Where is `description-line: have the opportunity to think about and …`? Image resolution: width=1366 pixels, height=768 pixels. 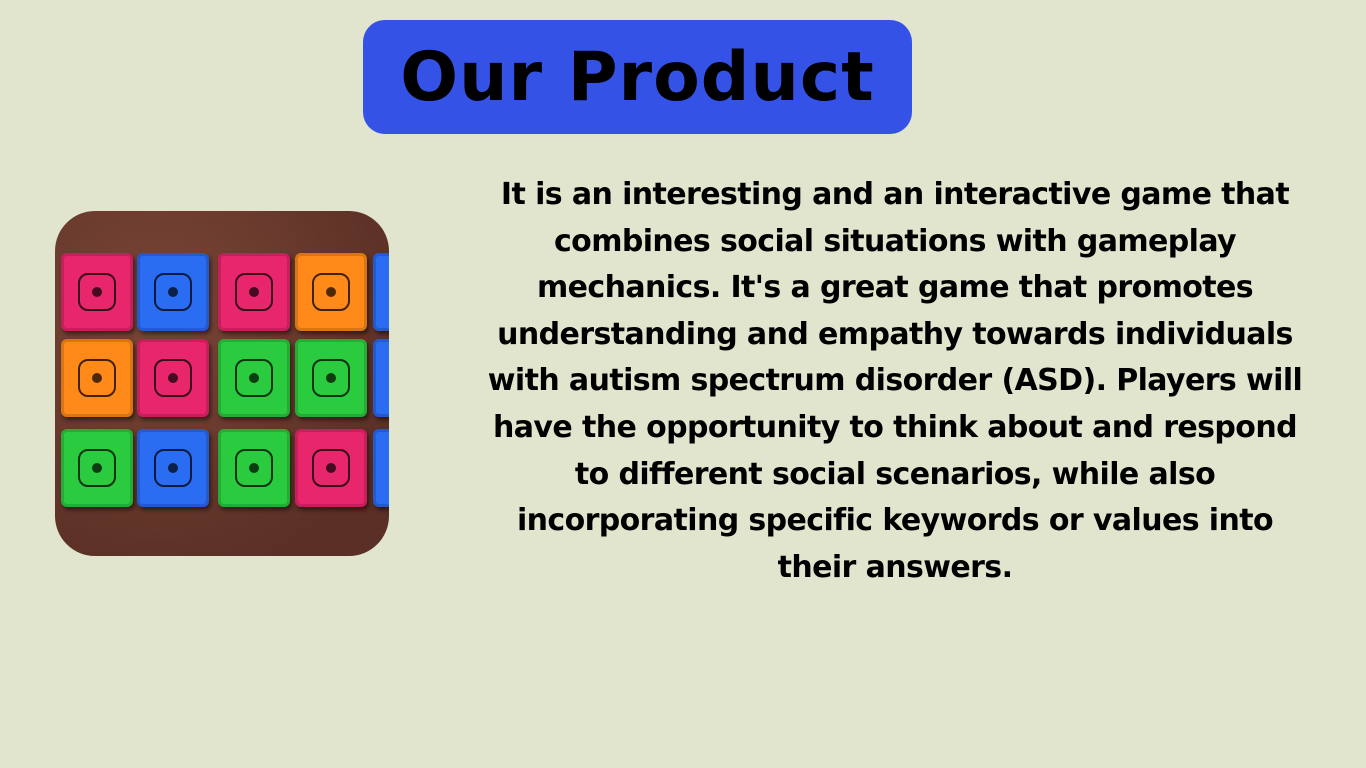 description-line: have the opportunity to think about and … is located at coordinates (895, 427).